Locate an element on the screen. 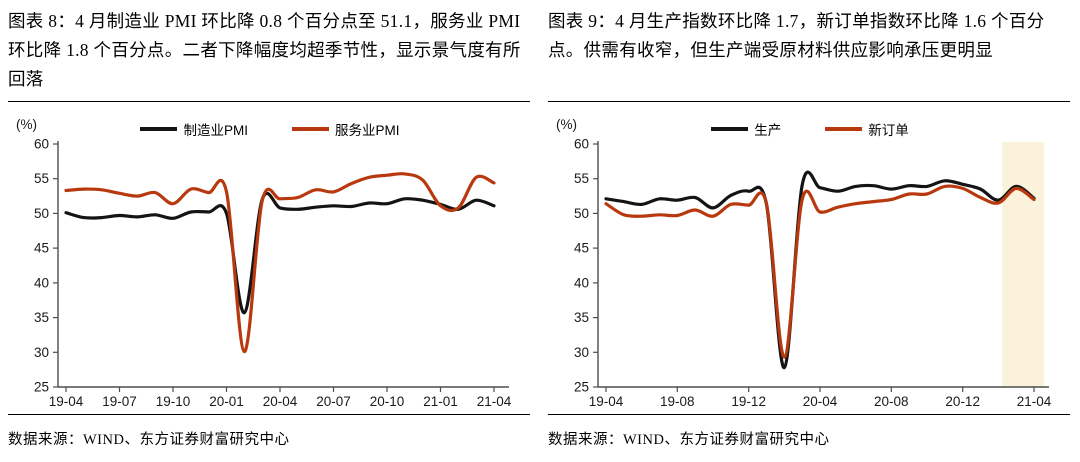 This screenshot has height=462, width=1080. figure-8-legend: 制造业PMI 服务业PMI is located at coordinates (270, 129).